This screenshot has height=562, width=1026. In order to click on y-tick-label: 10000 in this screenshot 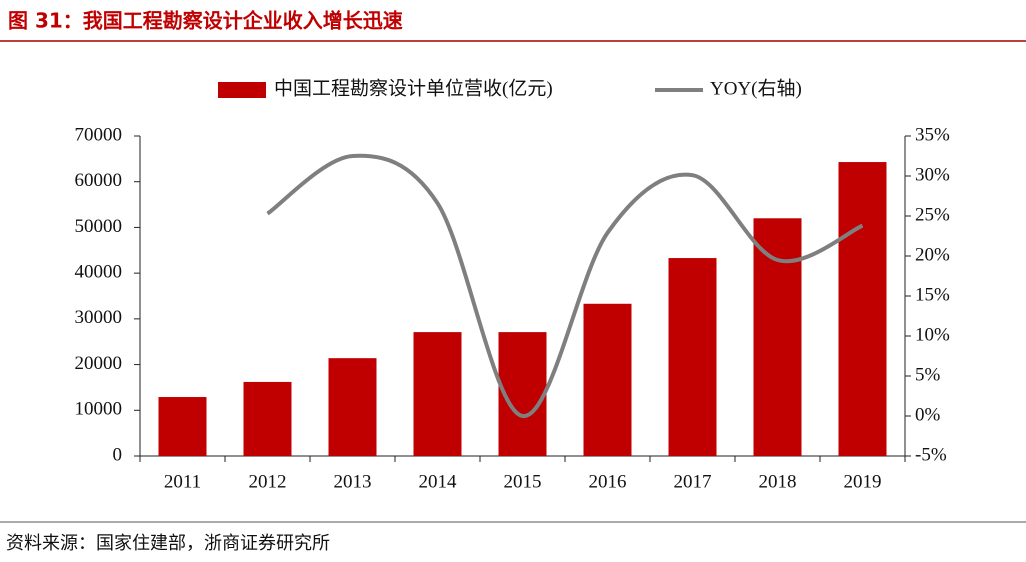, I will do `click(99, 409)`.